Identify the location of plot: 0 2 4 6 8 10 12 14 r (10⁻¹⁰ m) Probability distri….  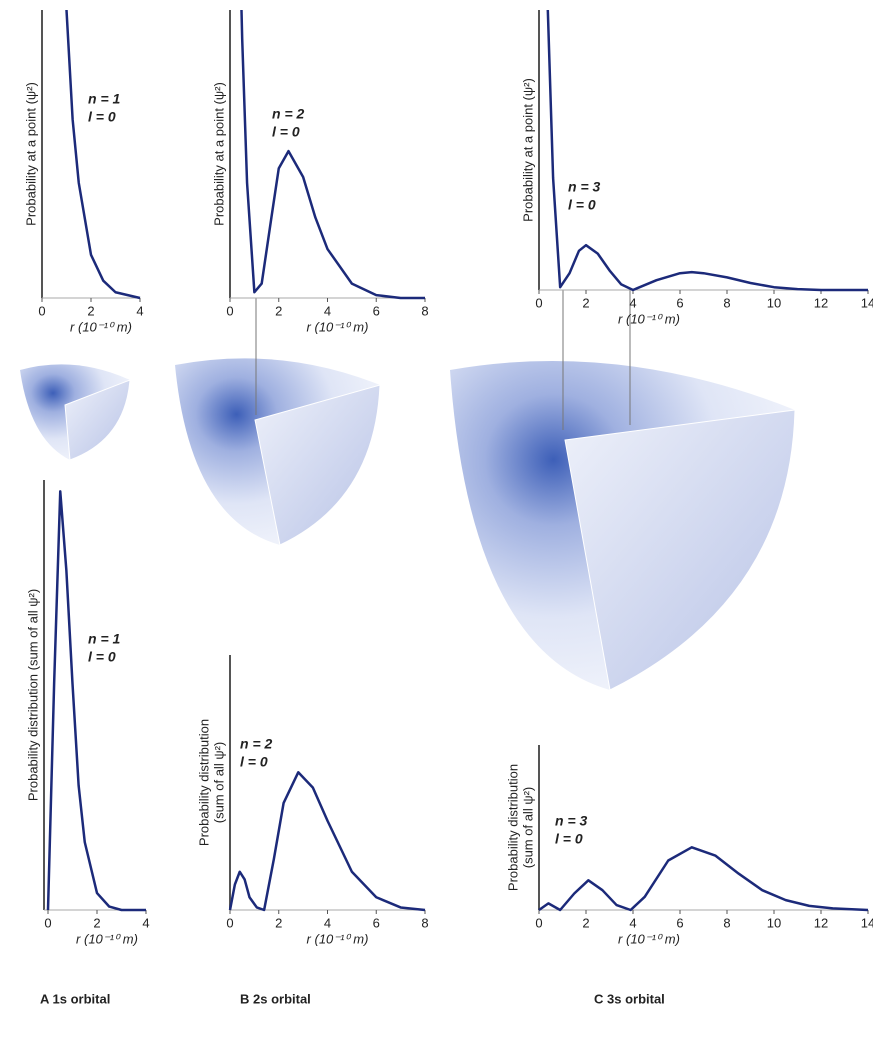
(689, 875).